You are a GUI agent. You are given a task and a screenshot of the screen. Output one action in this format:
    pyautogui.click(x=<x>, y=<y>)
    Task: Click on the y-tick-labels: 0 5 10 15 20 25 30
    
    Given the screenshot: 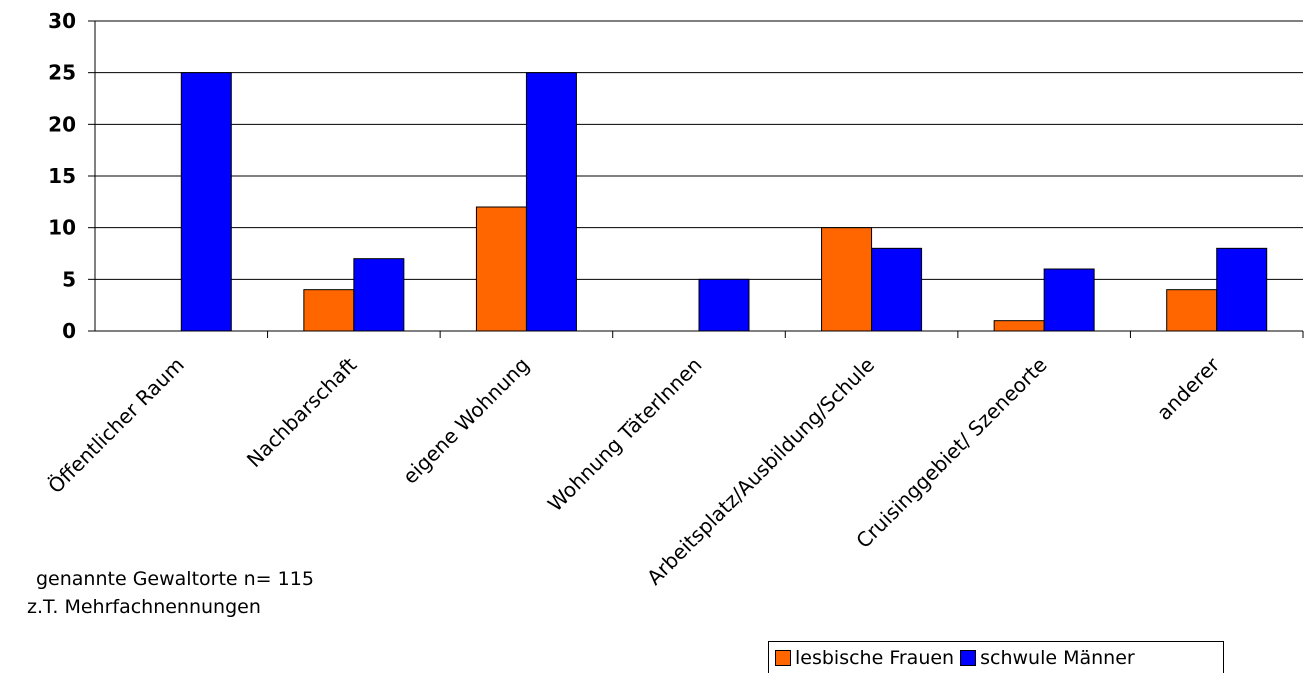 What is the action you would take?
    pyautogui.click(x=62, y=176)
    